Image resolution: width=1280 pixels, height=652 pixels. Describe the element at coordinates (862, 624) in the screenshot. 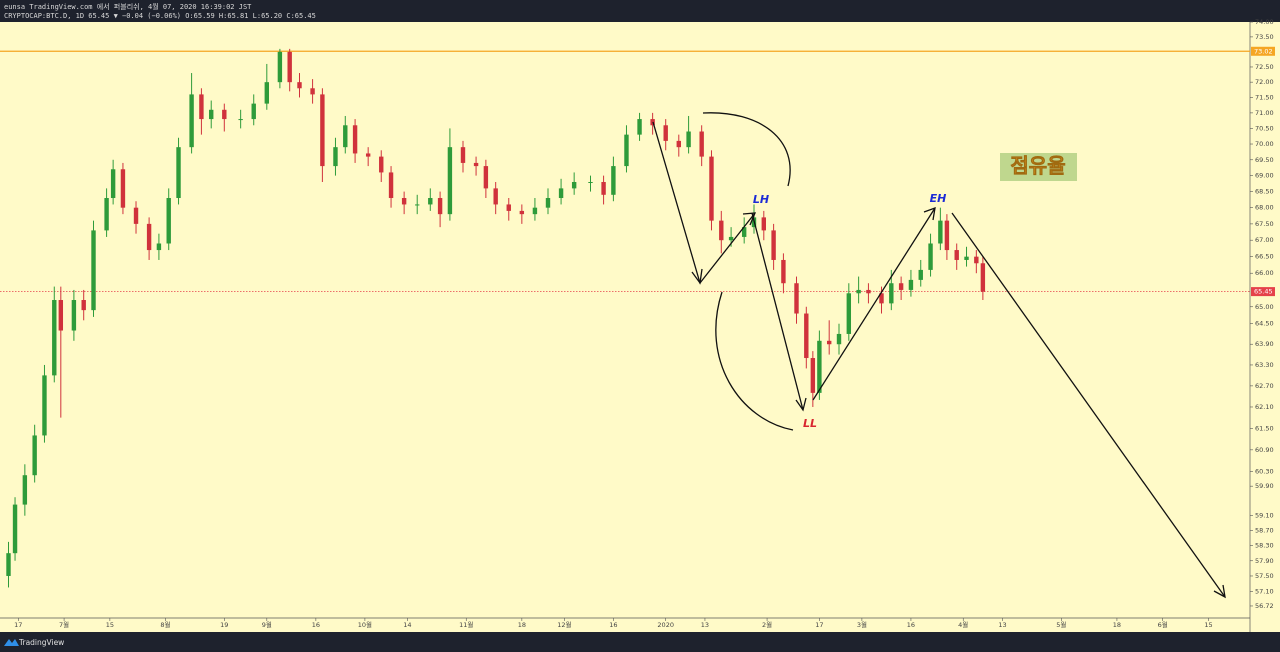

I see `x-tick-label: 3월` at that location.